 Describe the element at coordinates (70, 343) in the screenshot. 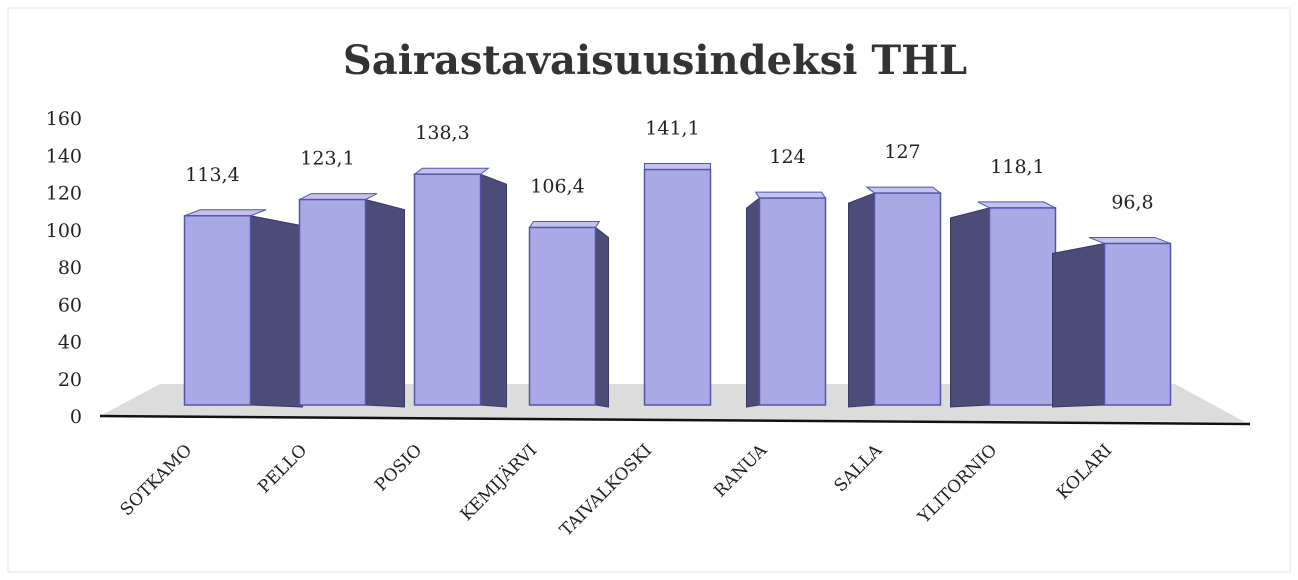

I see `y-tick-label: 40` at that location.